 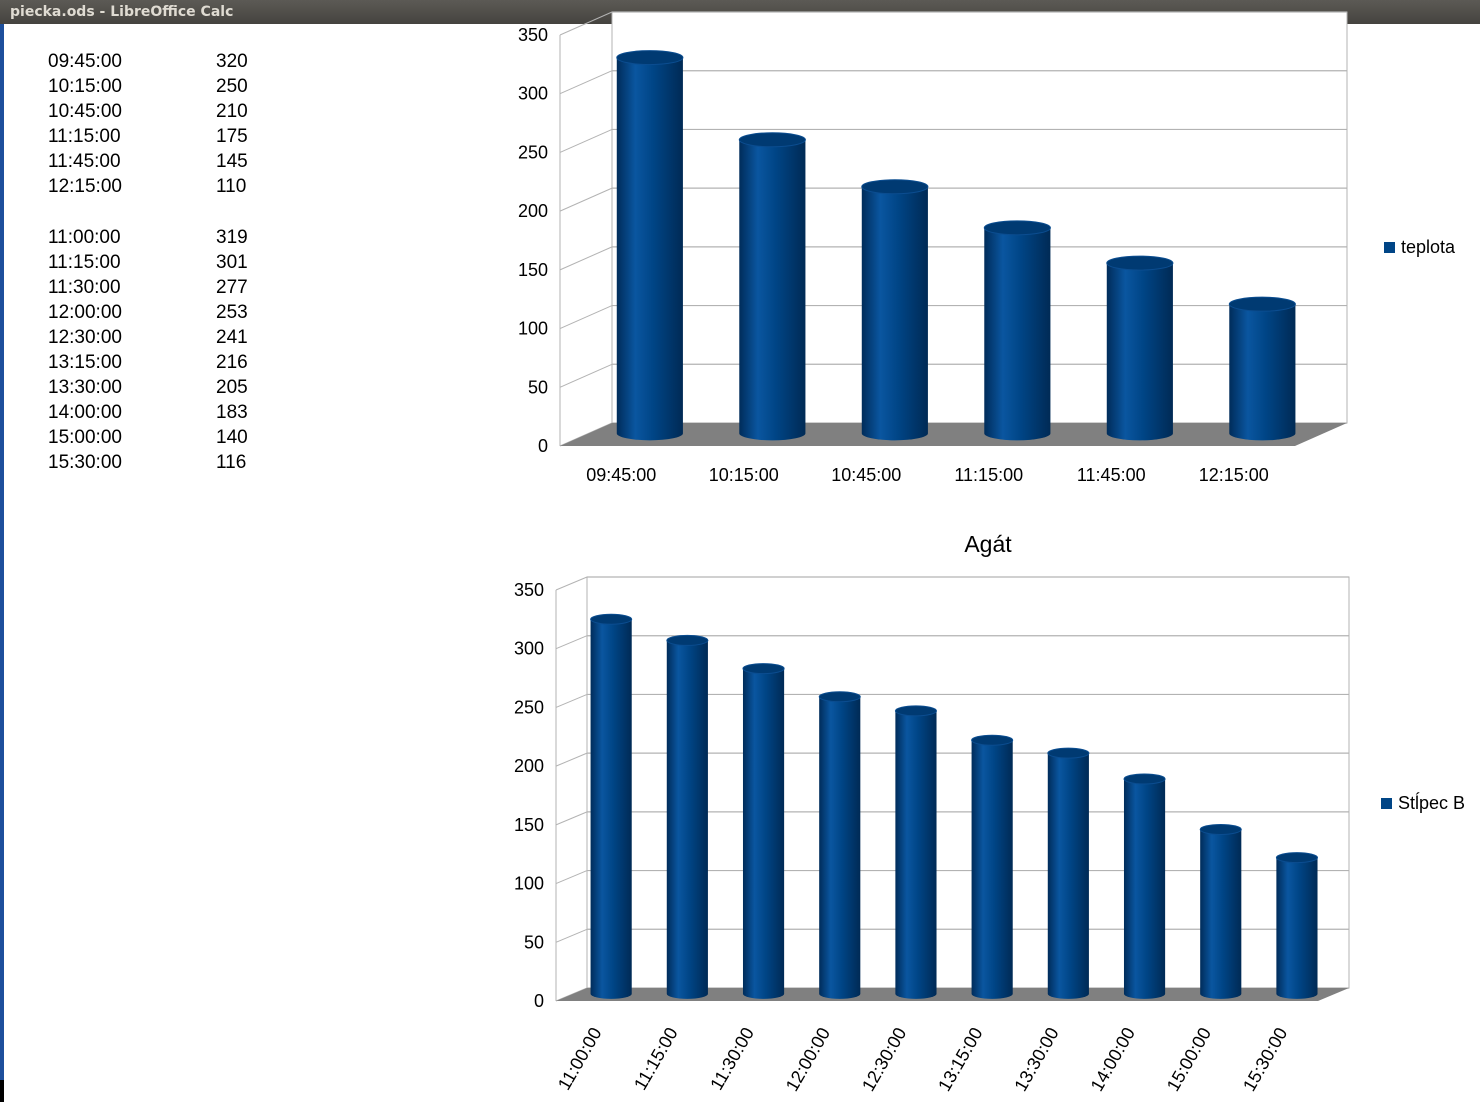 I want to click on time-cell: 12:30:00, so click(x=85, y=337).